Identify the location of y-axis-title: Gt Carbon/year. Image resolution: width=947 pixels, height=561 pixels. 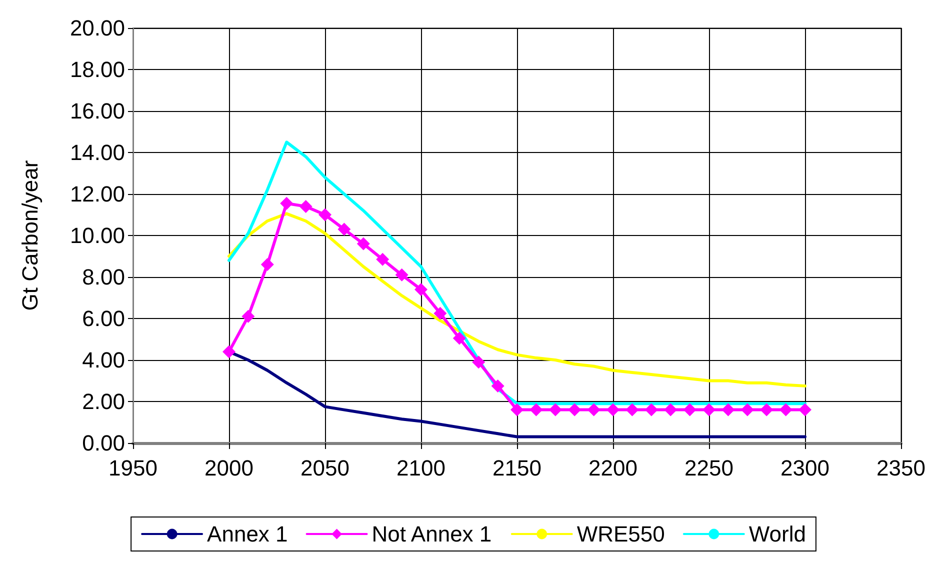
(30, 235).